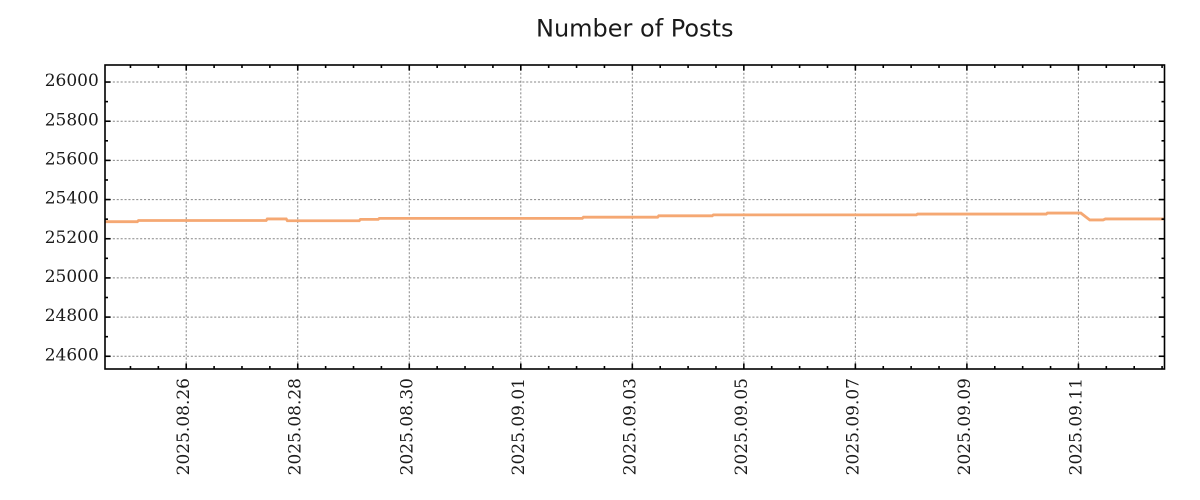  I want to click on x-tick-label: 2025.09.03, so click(630, 426).